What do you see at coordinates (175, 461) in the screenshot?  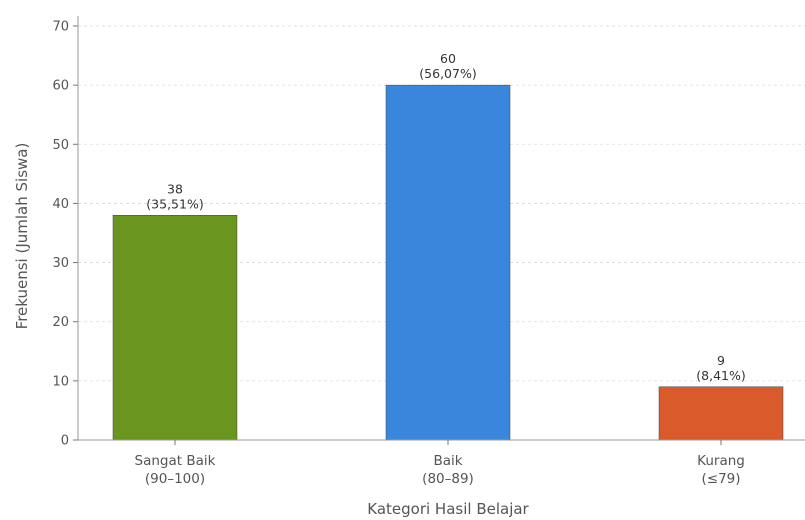 I see `x-category-label: Sangat Baik` at bounding box center [175, 461].